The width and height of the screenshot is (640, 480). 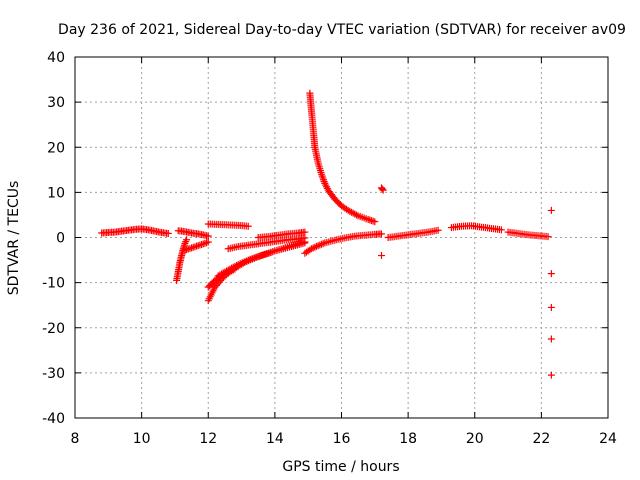 What do you see at coordinates (56, 193) in the screenshot?
I see `y-tick-label: 10` at bounding box center [56, 193].